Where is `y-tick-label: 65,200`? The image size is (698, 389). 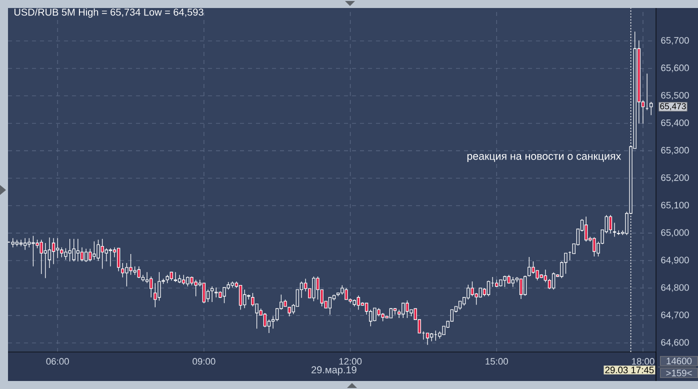
y-tick-label: 65,200 is located at coordinates (675, 178).